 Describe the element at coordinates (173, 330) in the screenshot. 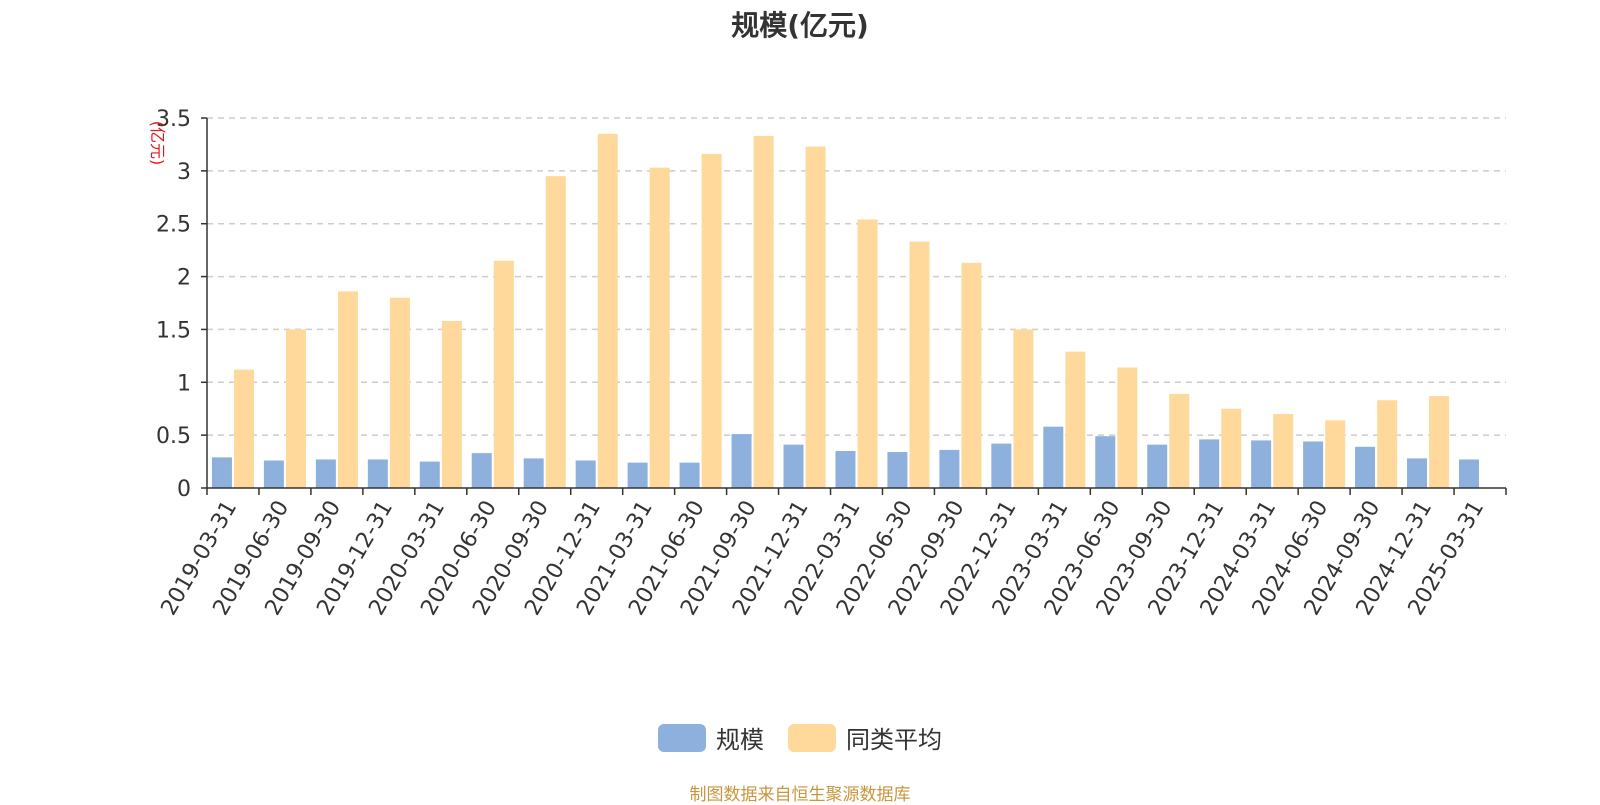

I see `y-tick-label: 1.5` at that location.